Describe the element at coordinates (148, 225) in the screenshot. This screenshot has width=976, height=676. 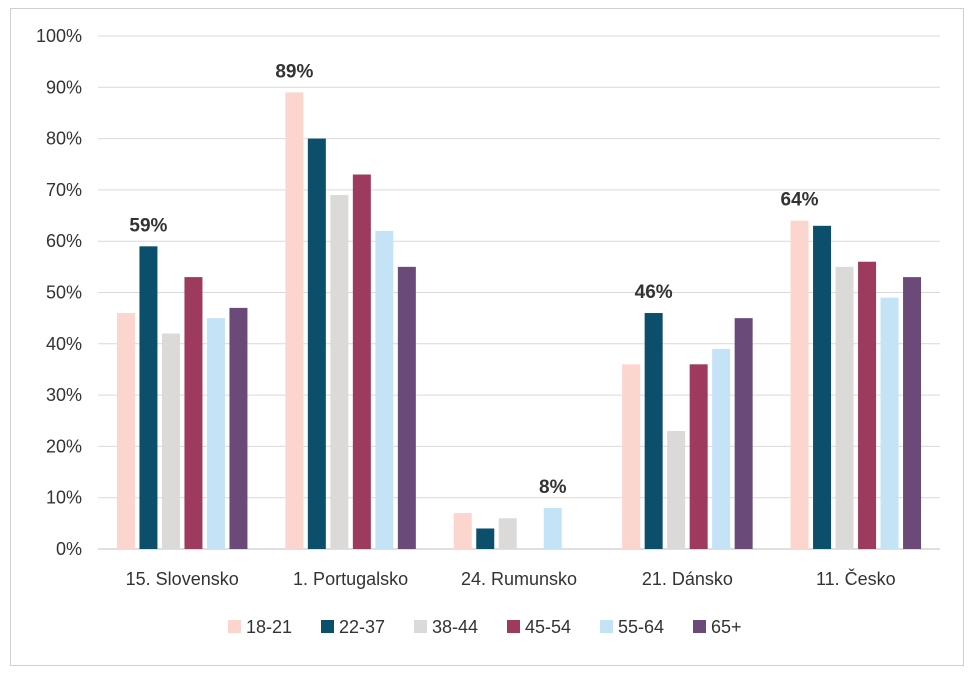
I see `data-label-max: 59%` at that location.